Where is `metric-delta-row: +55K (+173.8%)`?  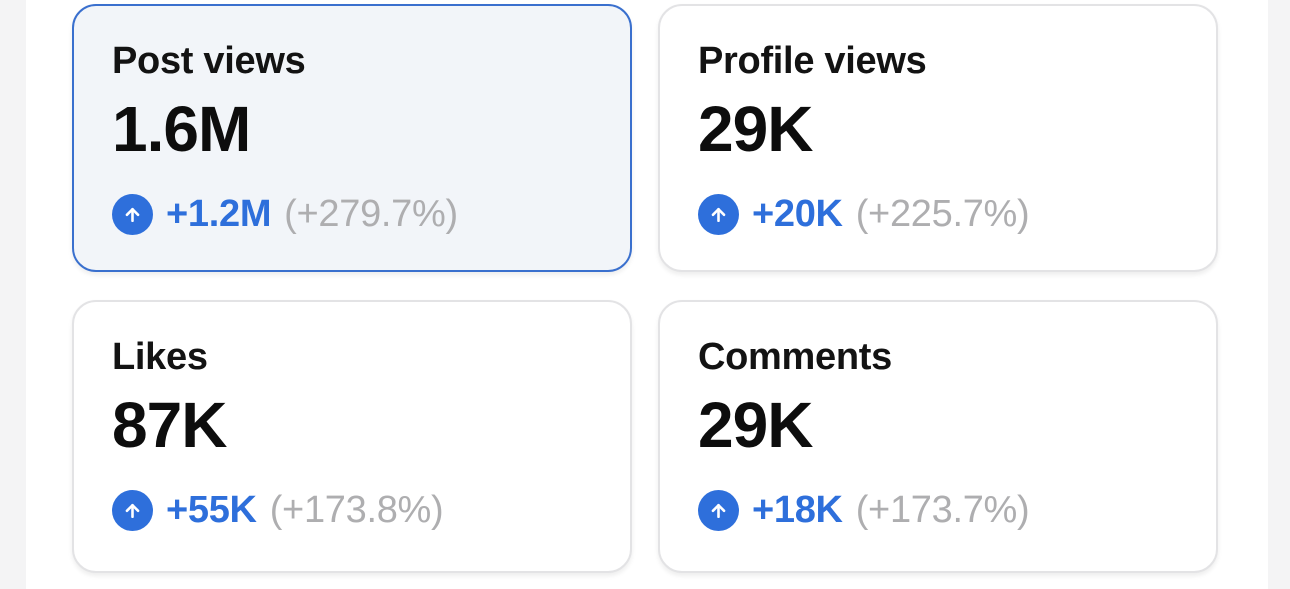 metric-delta-row: +55K (+173.8%) is located at coordinates (352, 510).